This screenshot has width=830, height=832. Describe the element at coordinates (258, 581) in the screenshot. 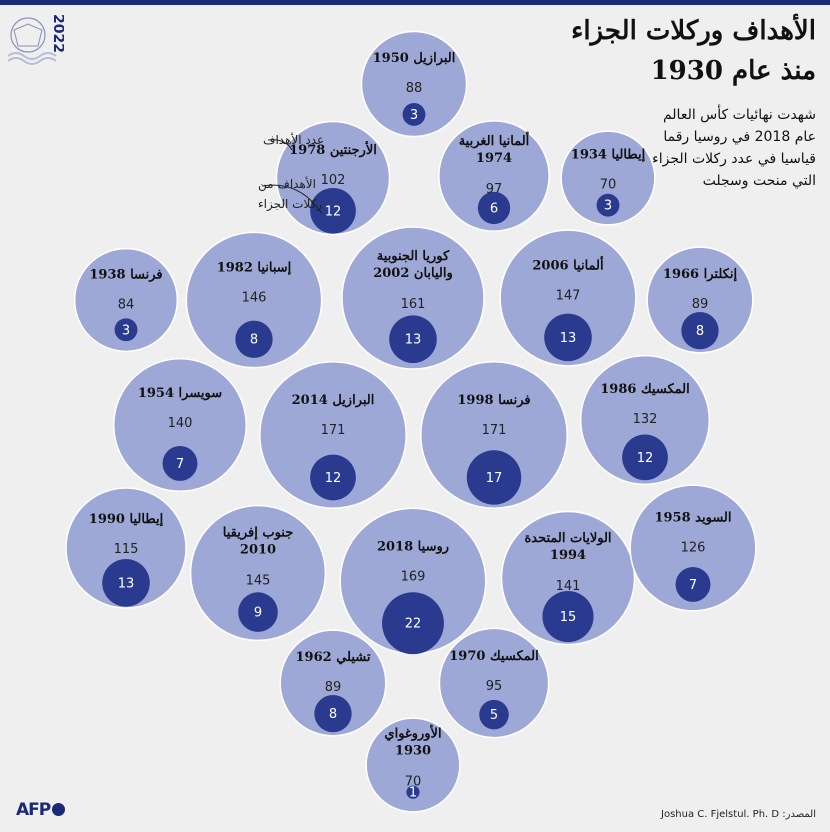

I see `goals-value: 145` at that location.